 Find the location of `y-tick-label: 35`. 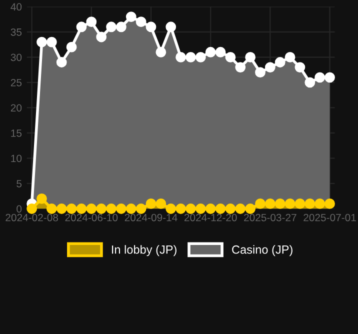

y-tick-label: 35 is located at coordinates (16, 32).